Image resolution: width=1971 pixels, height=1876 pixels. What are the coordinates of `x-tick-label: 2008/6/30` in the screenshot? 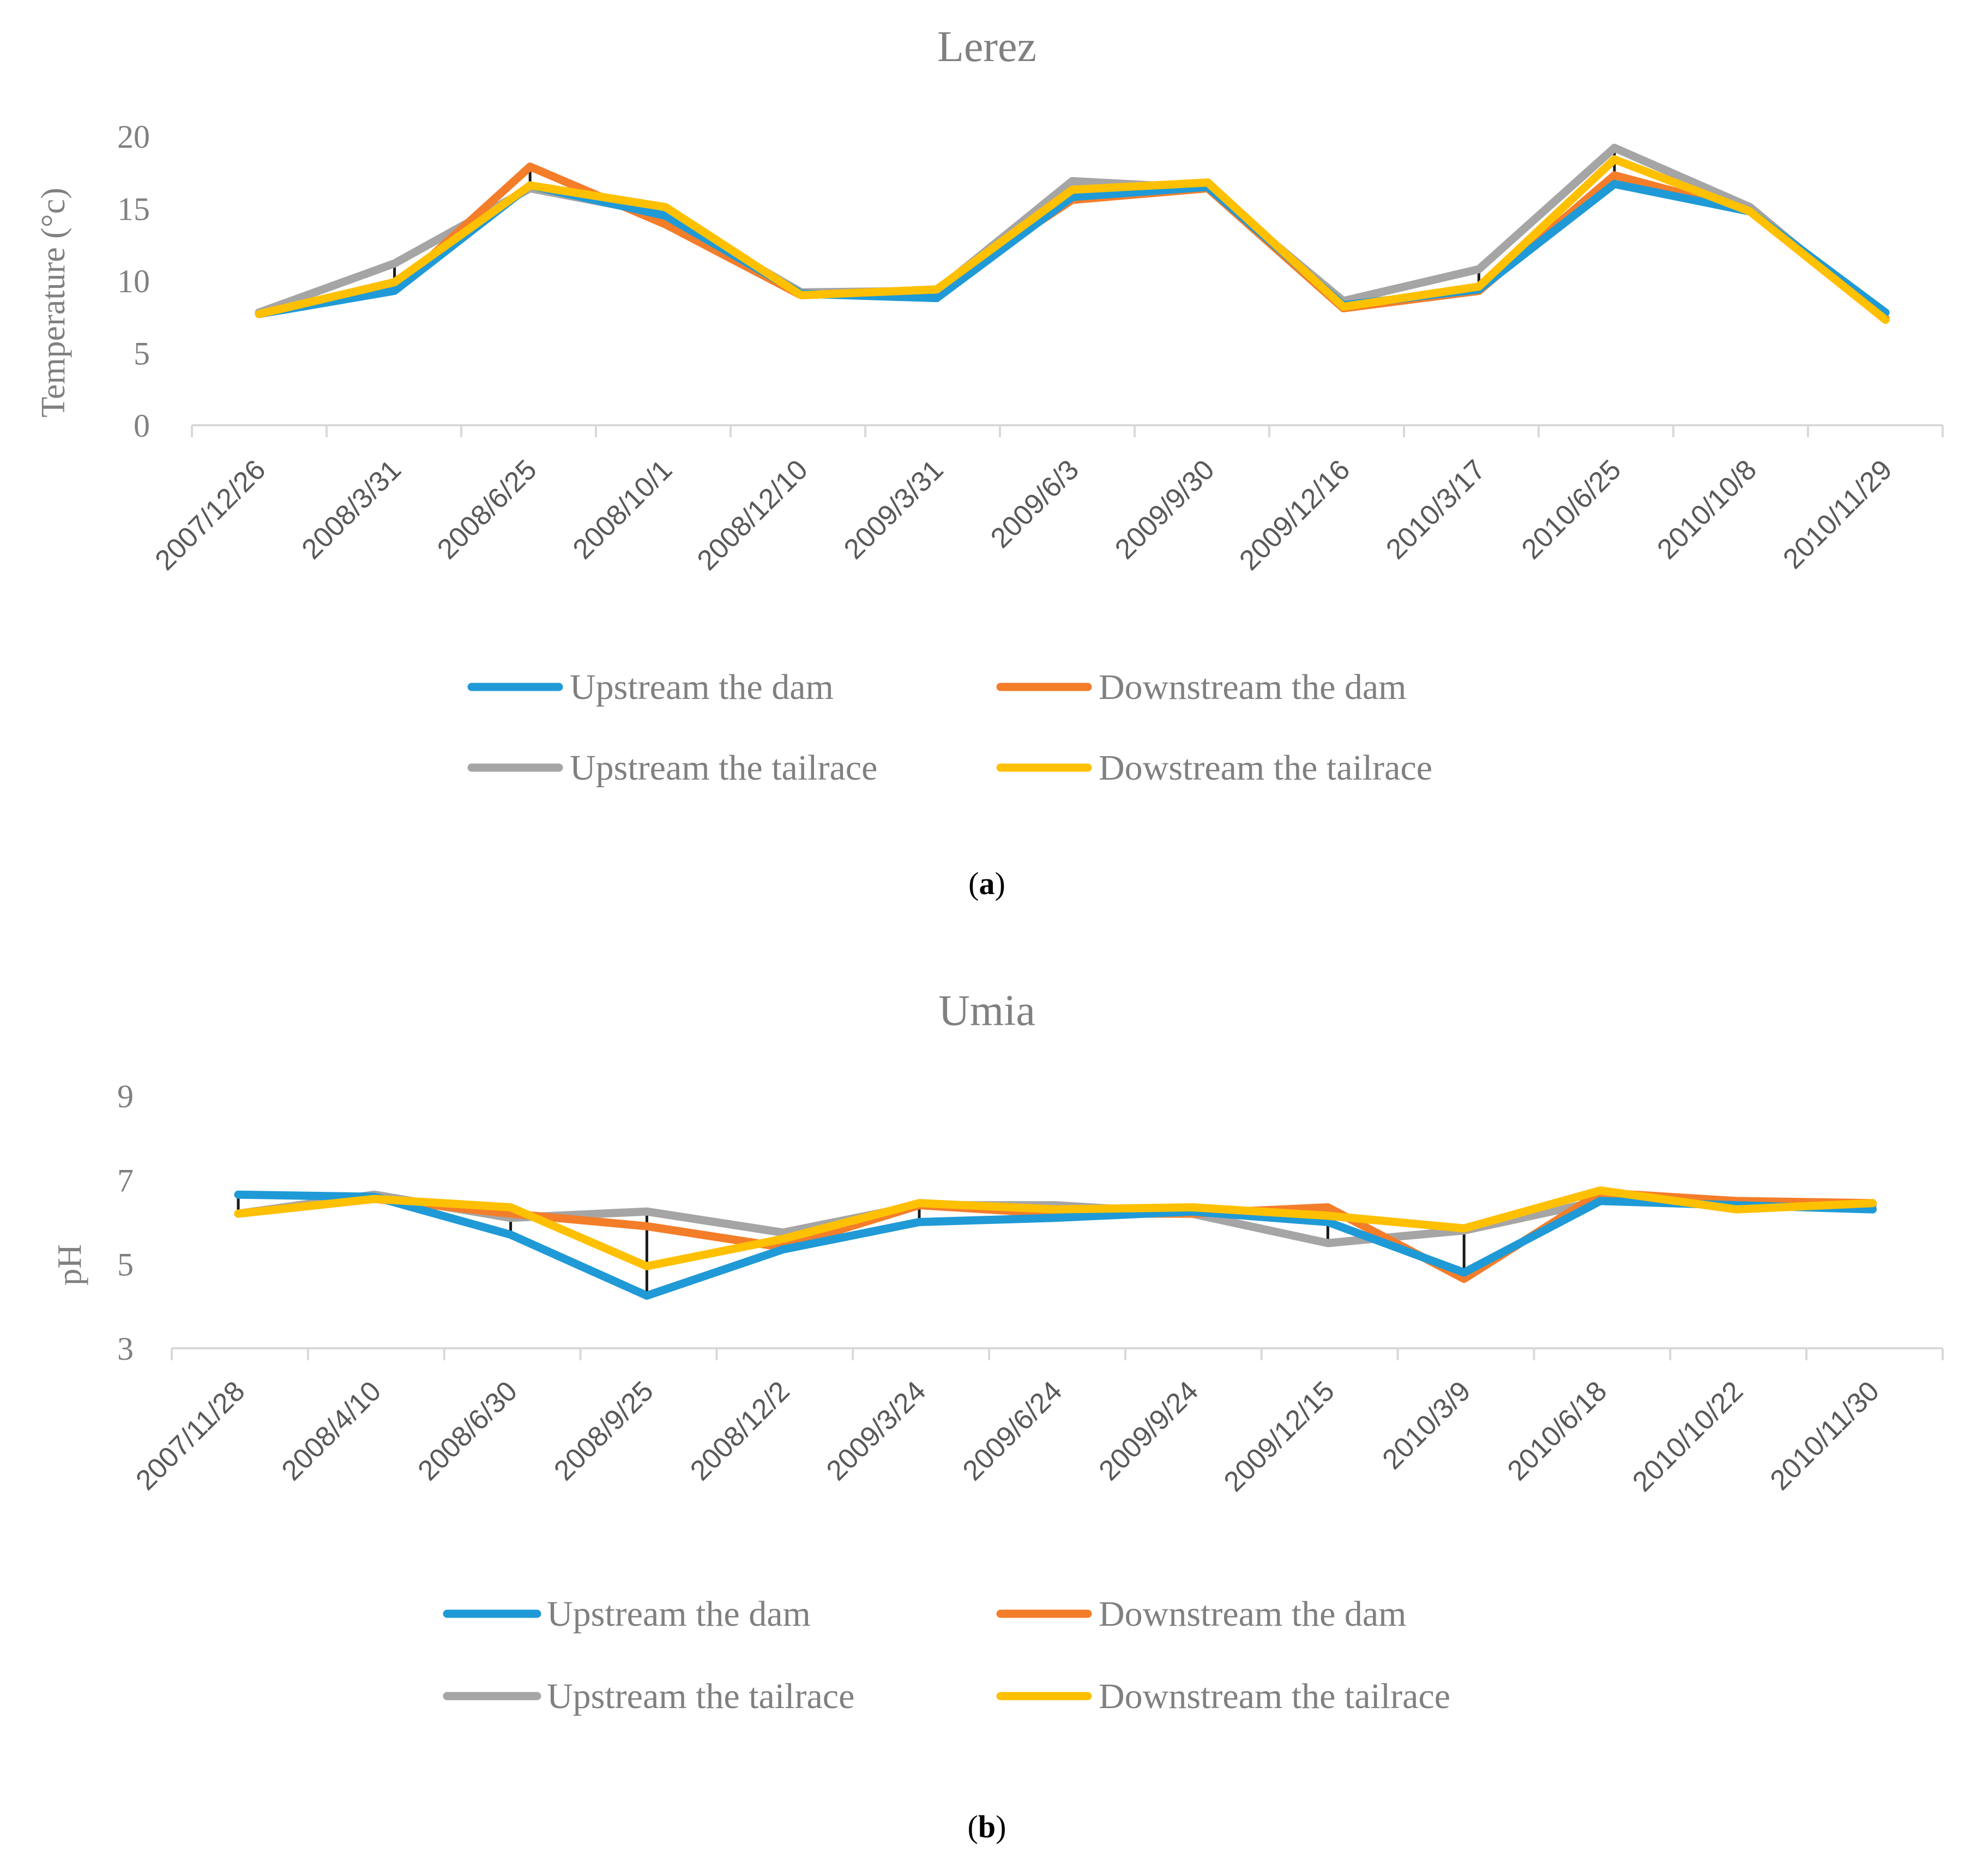 It's located at (467, 1431).